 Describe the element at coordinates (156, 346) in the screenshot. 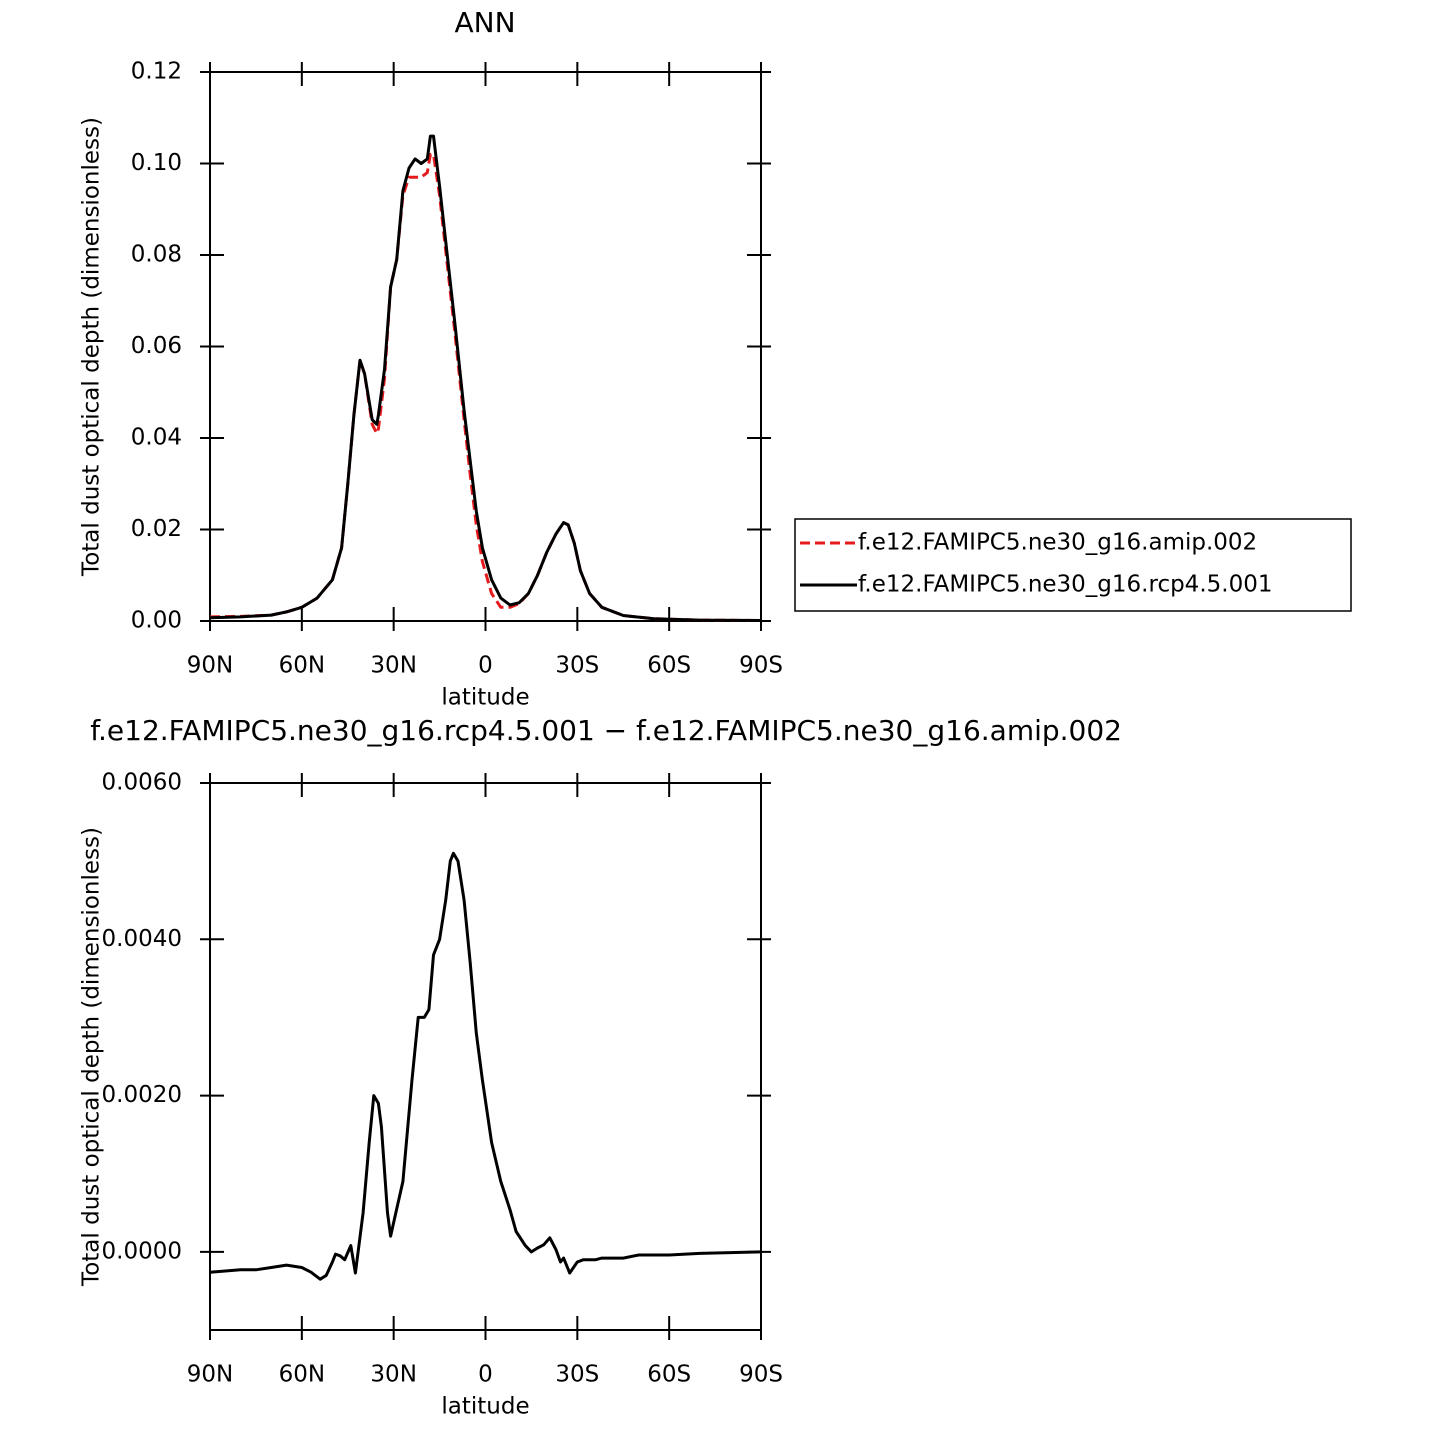

I see `y-tick-label: 0.06` at that location.